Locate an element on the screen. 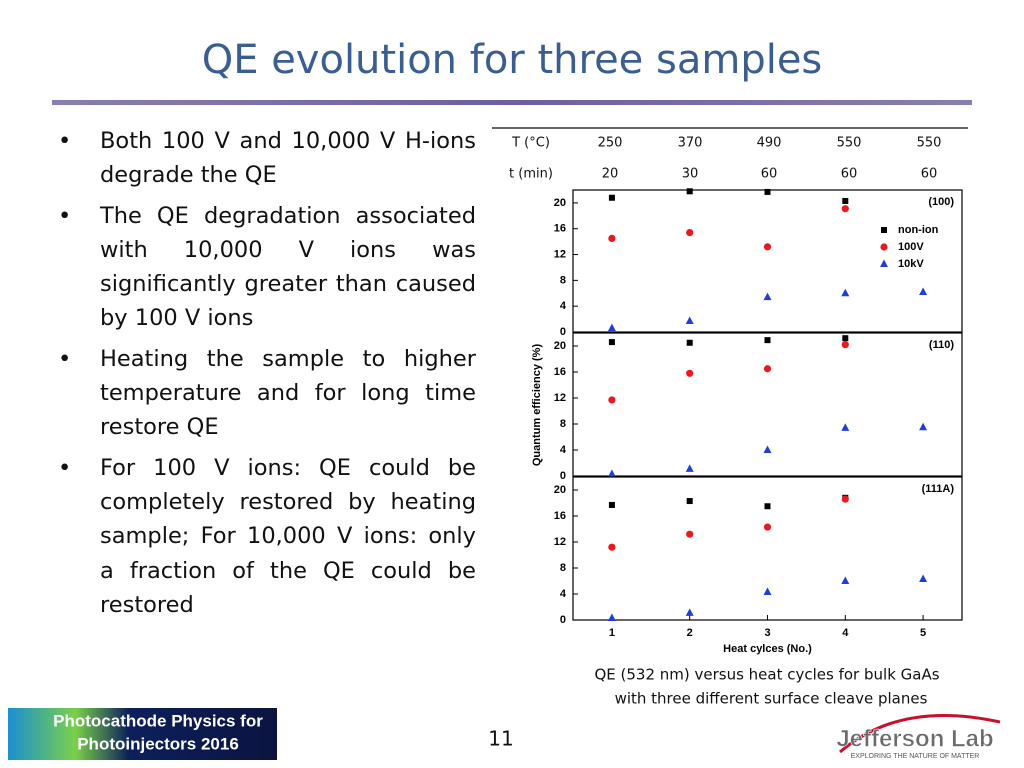 The height and width of the screenshot is (768, 1024). conference-logo is located at coordinates (142, 734).